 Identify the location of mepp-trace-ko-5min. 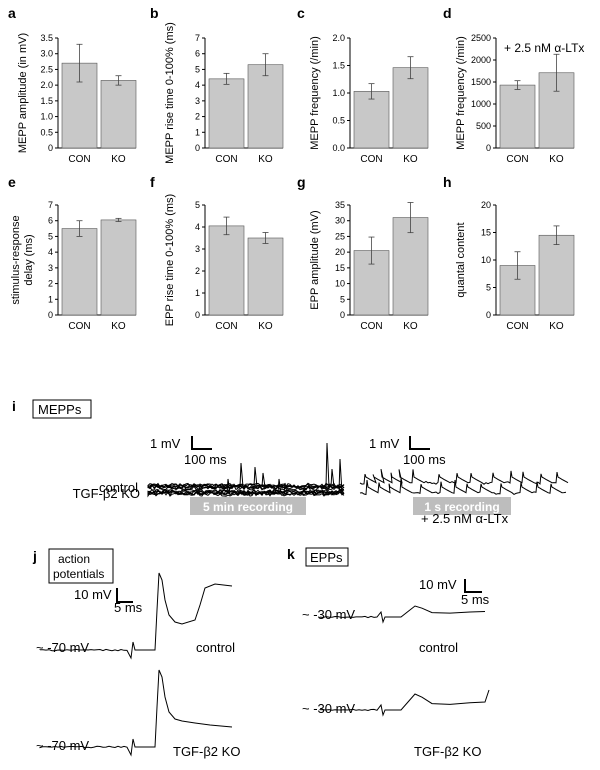
(246, 478).